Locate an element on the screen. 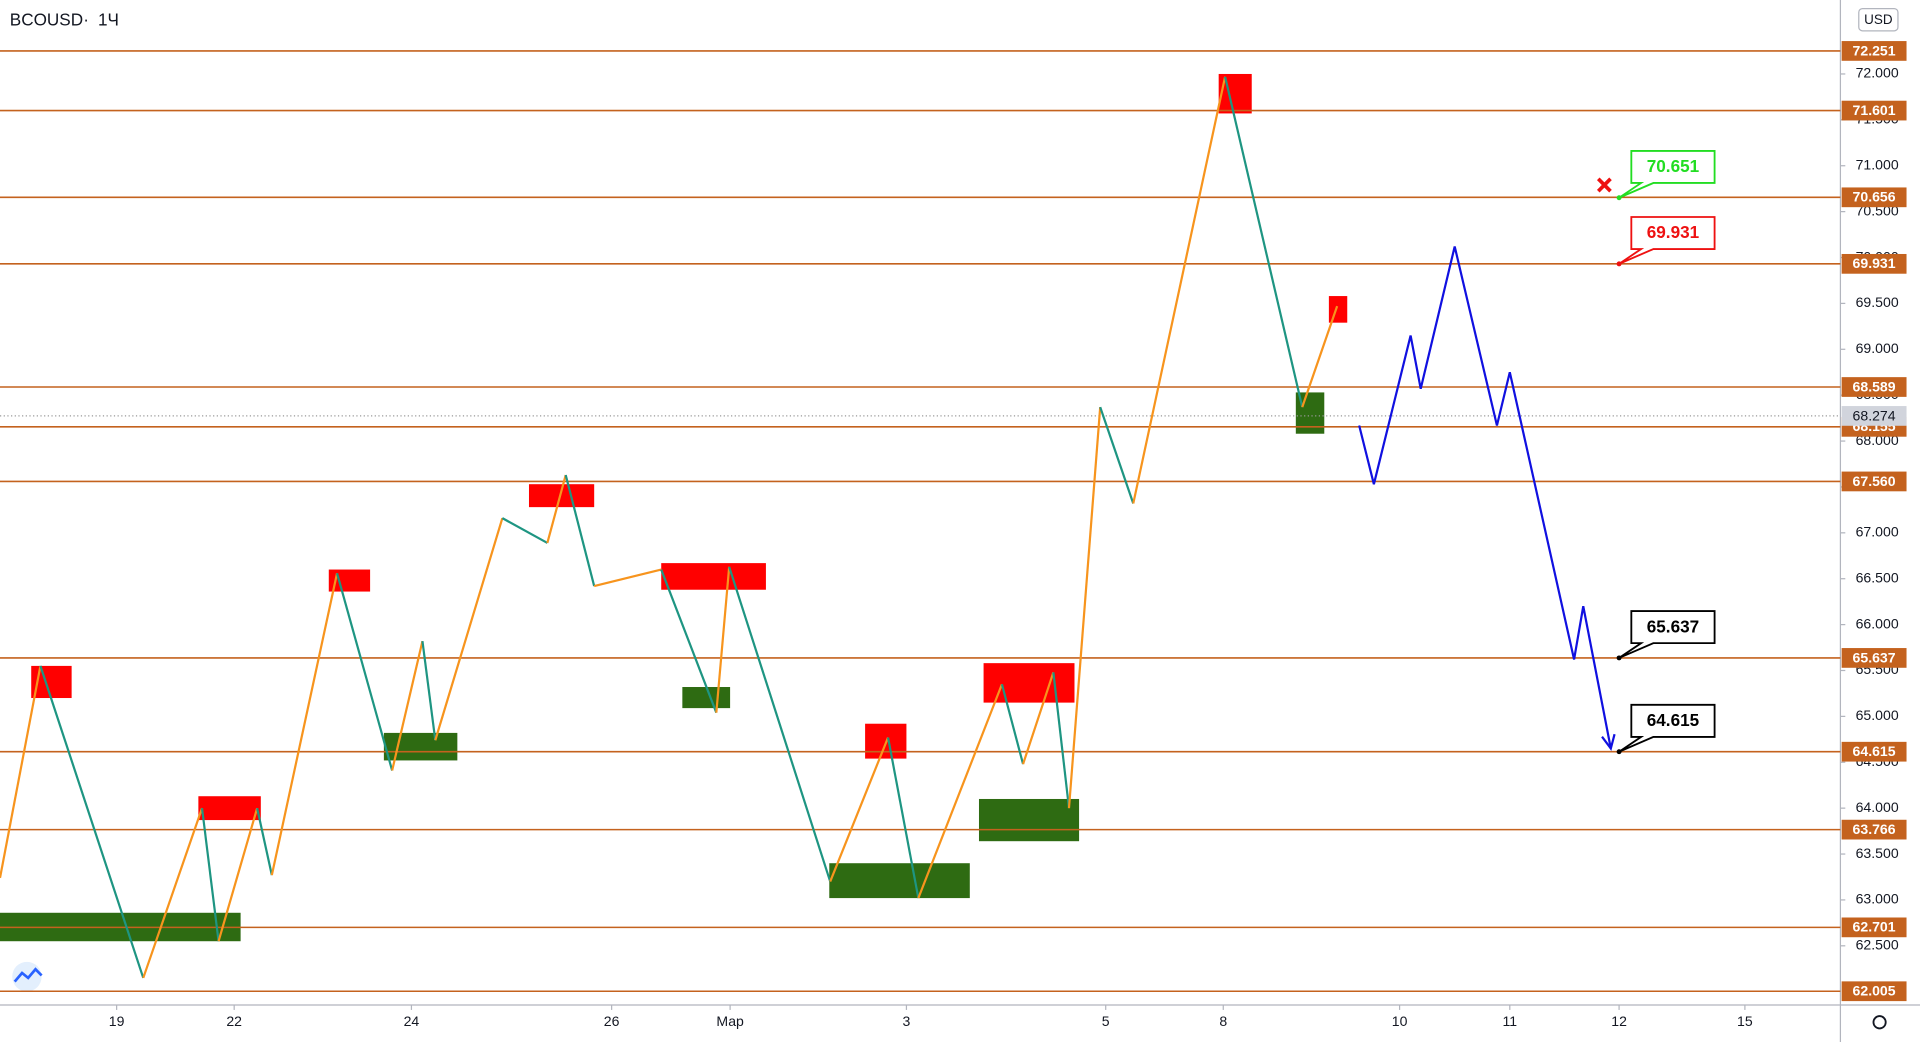 This screenshot has width=1920, height=1042. x-tick-label: 10 is located at coordinates (1400, 1021).